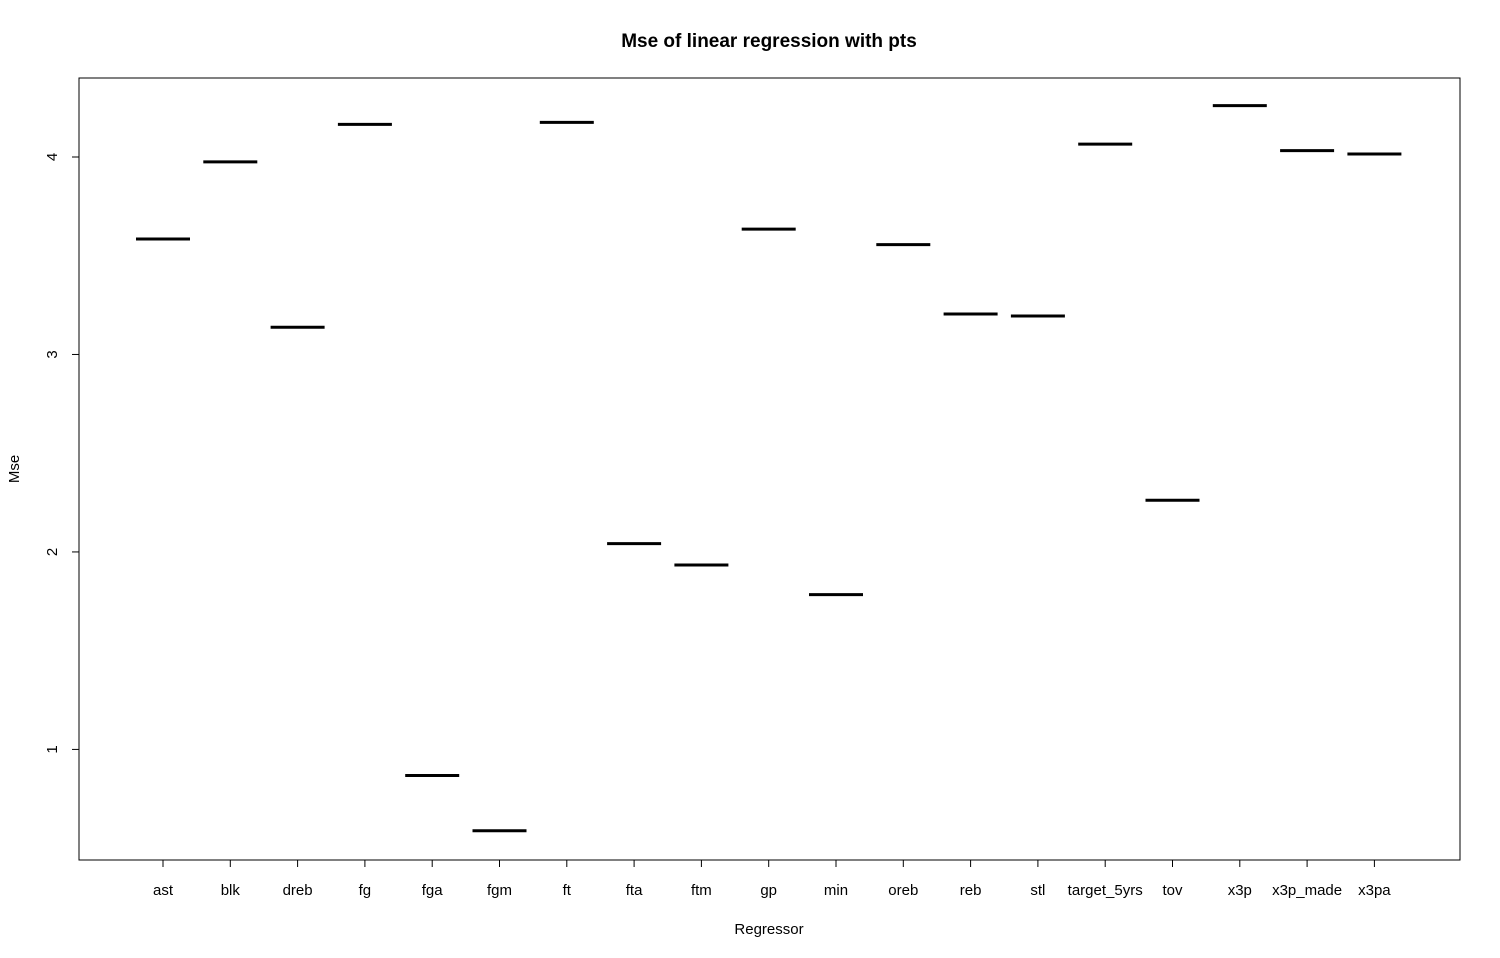 The width and height of the screenshot is (1500, 958). What do you see at coordinates (634, 890) in the screenshot?
I see `x-tick-label: fta` at bounding box center [634, 890].